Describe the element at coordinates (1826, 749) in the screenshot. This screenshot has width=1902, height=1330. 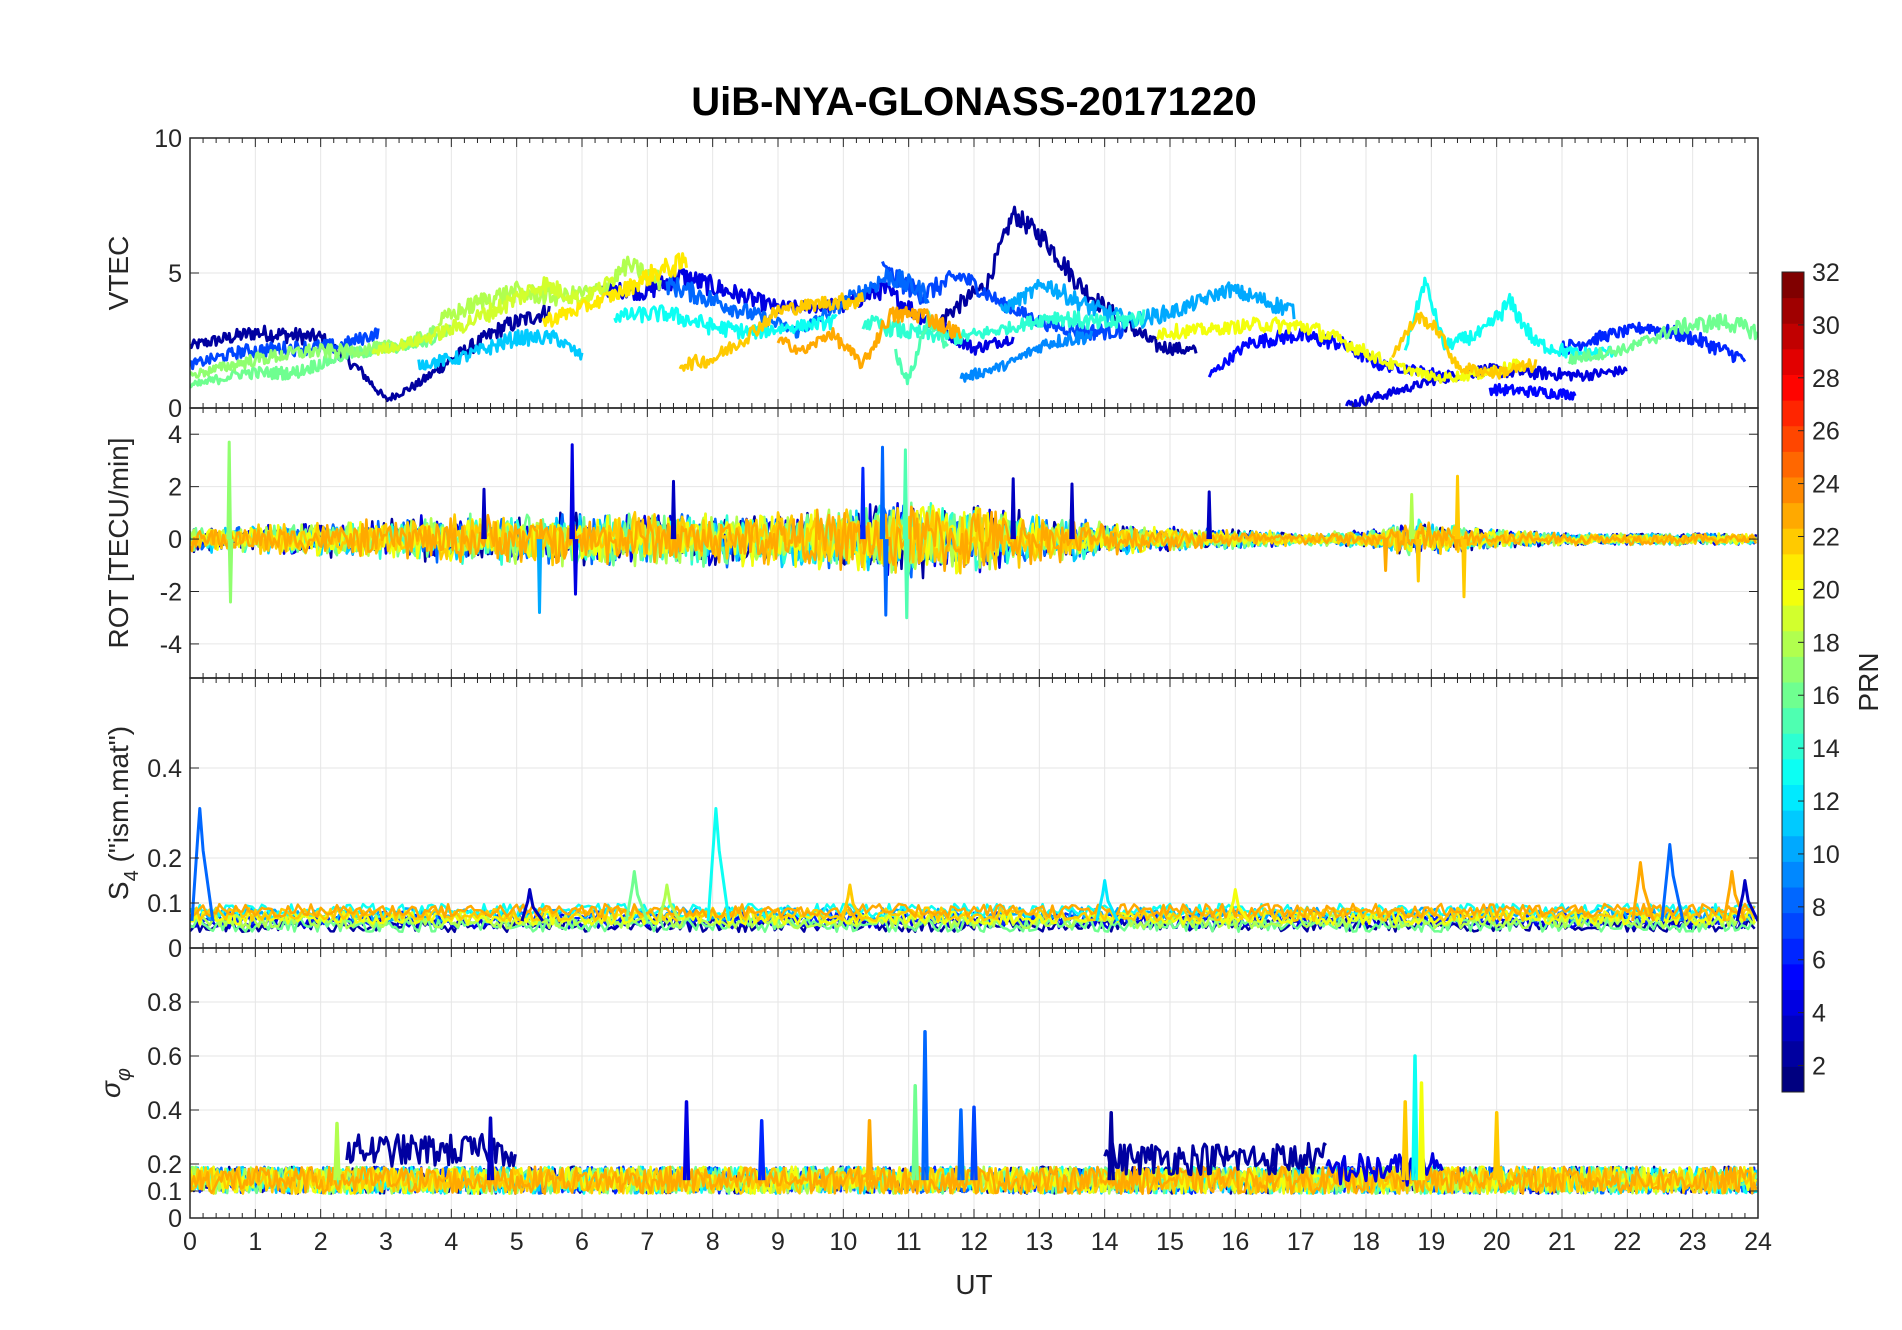
I see `colorbar-tick-label: 14` at that location.